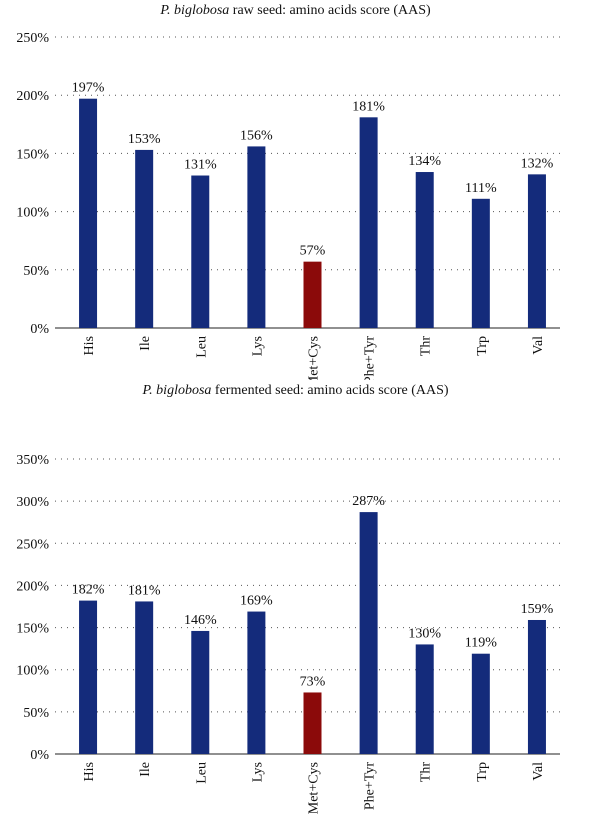  Describe the element at coordinates (256, 135) in the screenshot. I see `data-label: 156%` at that location.